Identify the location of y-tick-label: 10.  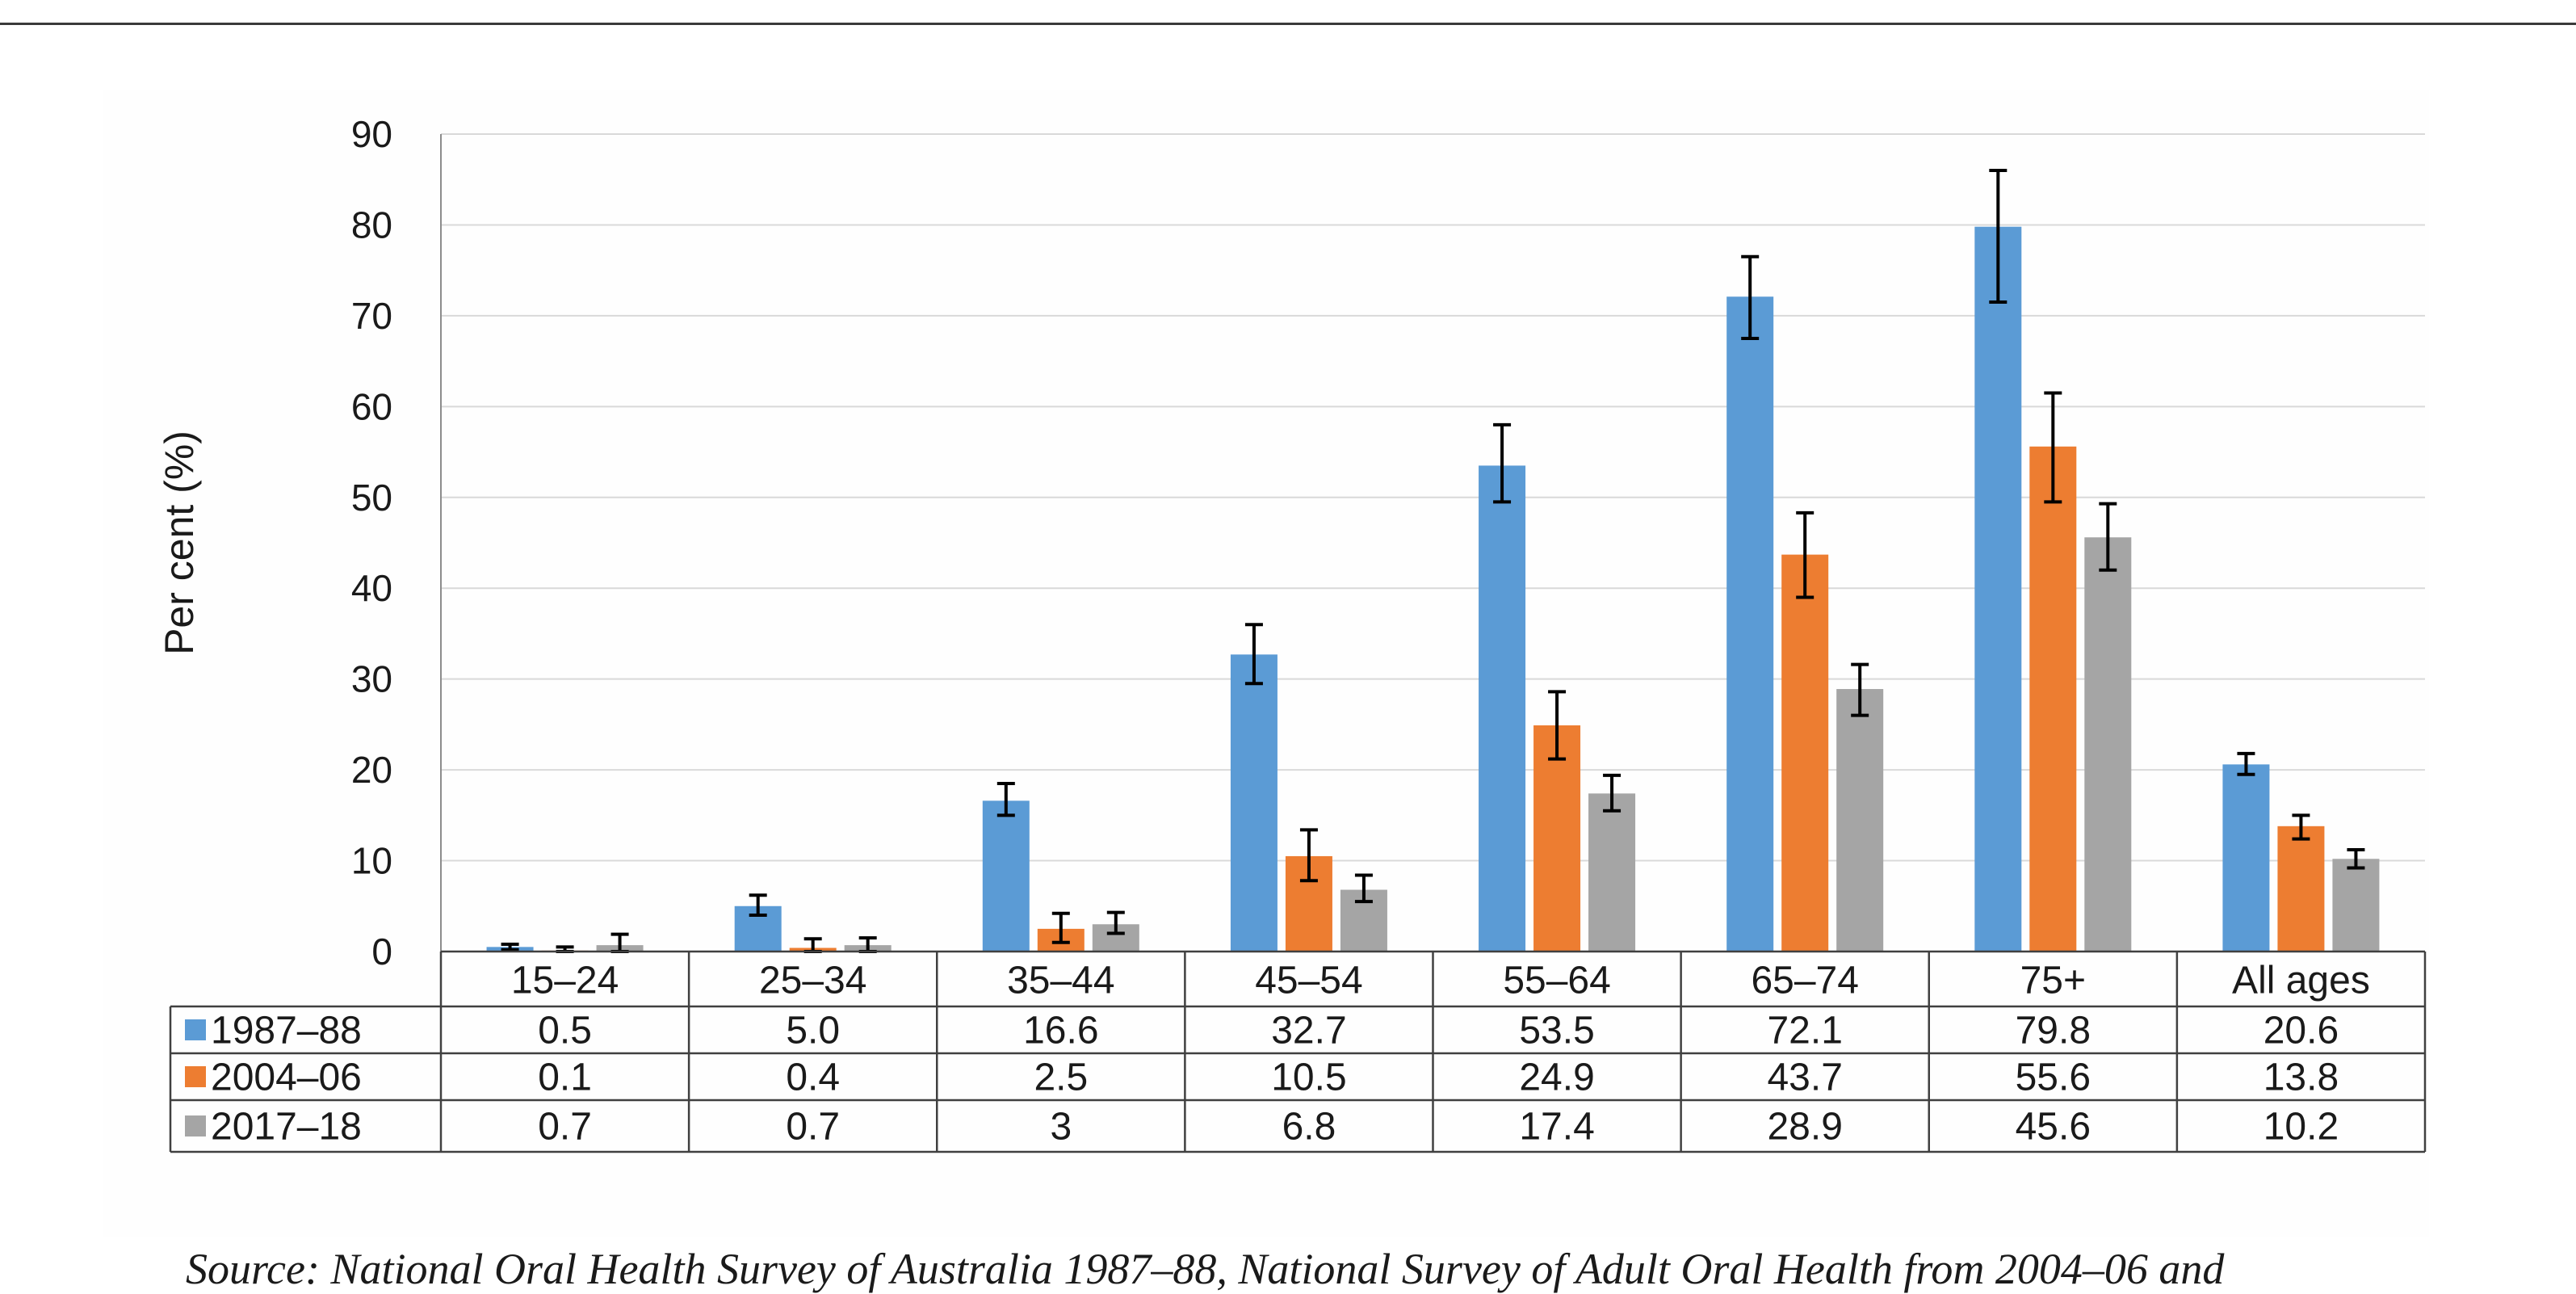
(371, 861).